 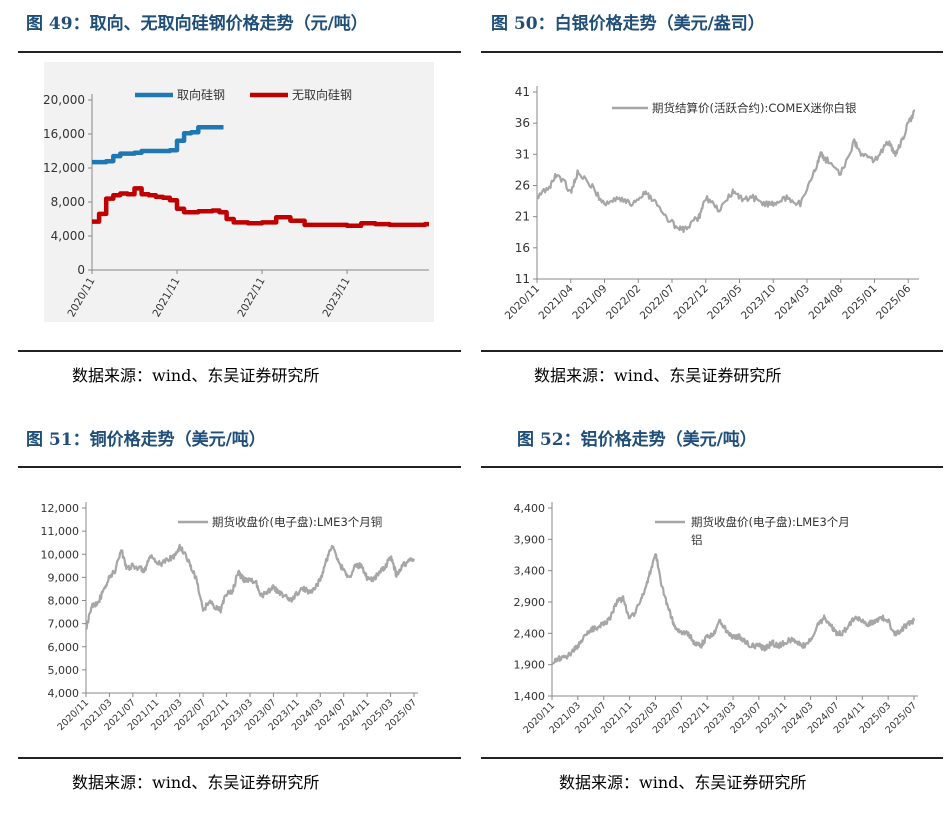 I want to click on c50-y-tick-label: 16, so click(x=522, y=248).